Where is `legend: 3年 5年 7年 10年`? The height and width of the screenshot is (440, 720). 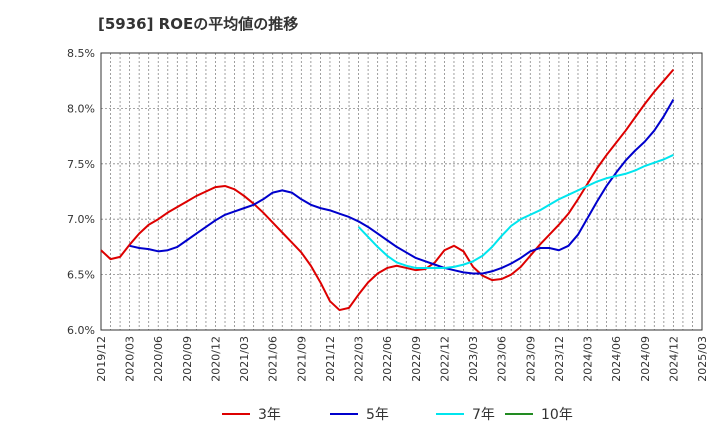
legend: 3年 5年 7年 10年 is located at coordinates (397, 415).